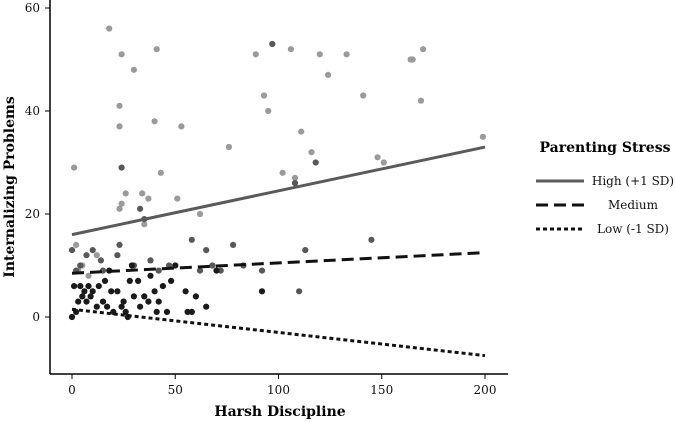 This screenshot has height=422, width=675. I want to click on y-tick-label: 20, so click(32, 214).